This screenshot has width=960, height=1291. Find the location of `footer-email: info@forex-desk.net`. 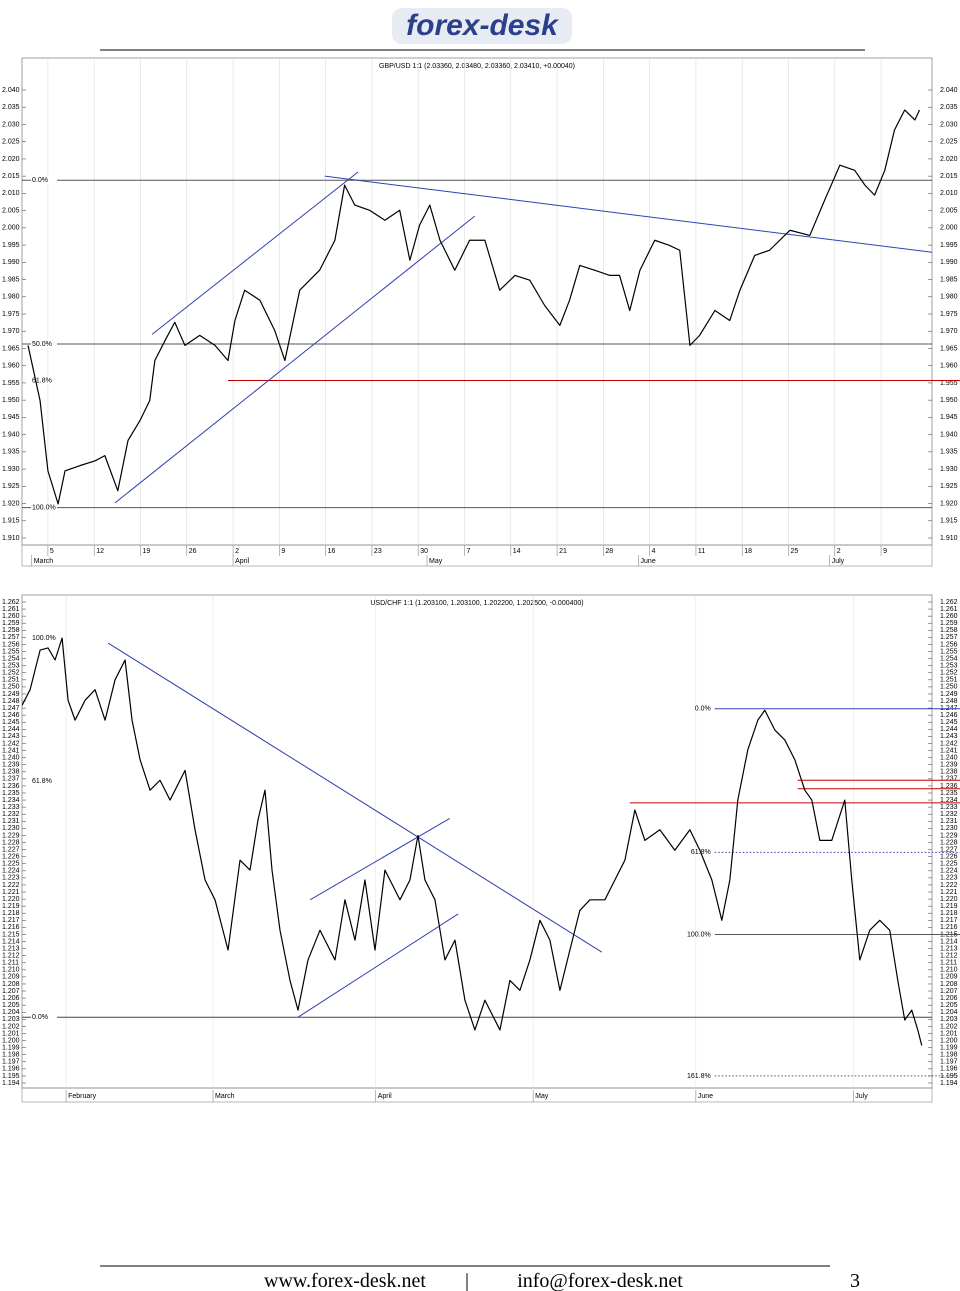

footer-email: info@forex-desk.net is located at coordinates (600, 1280).